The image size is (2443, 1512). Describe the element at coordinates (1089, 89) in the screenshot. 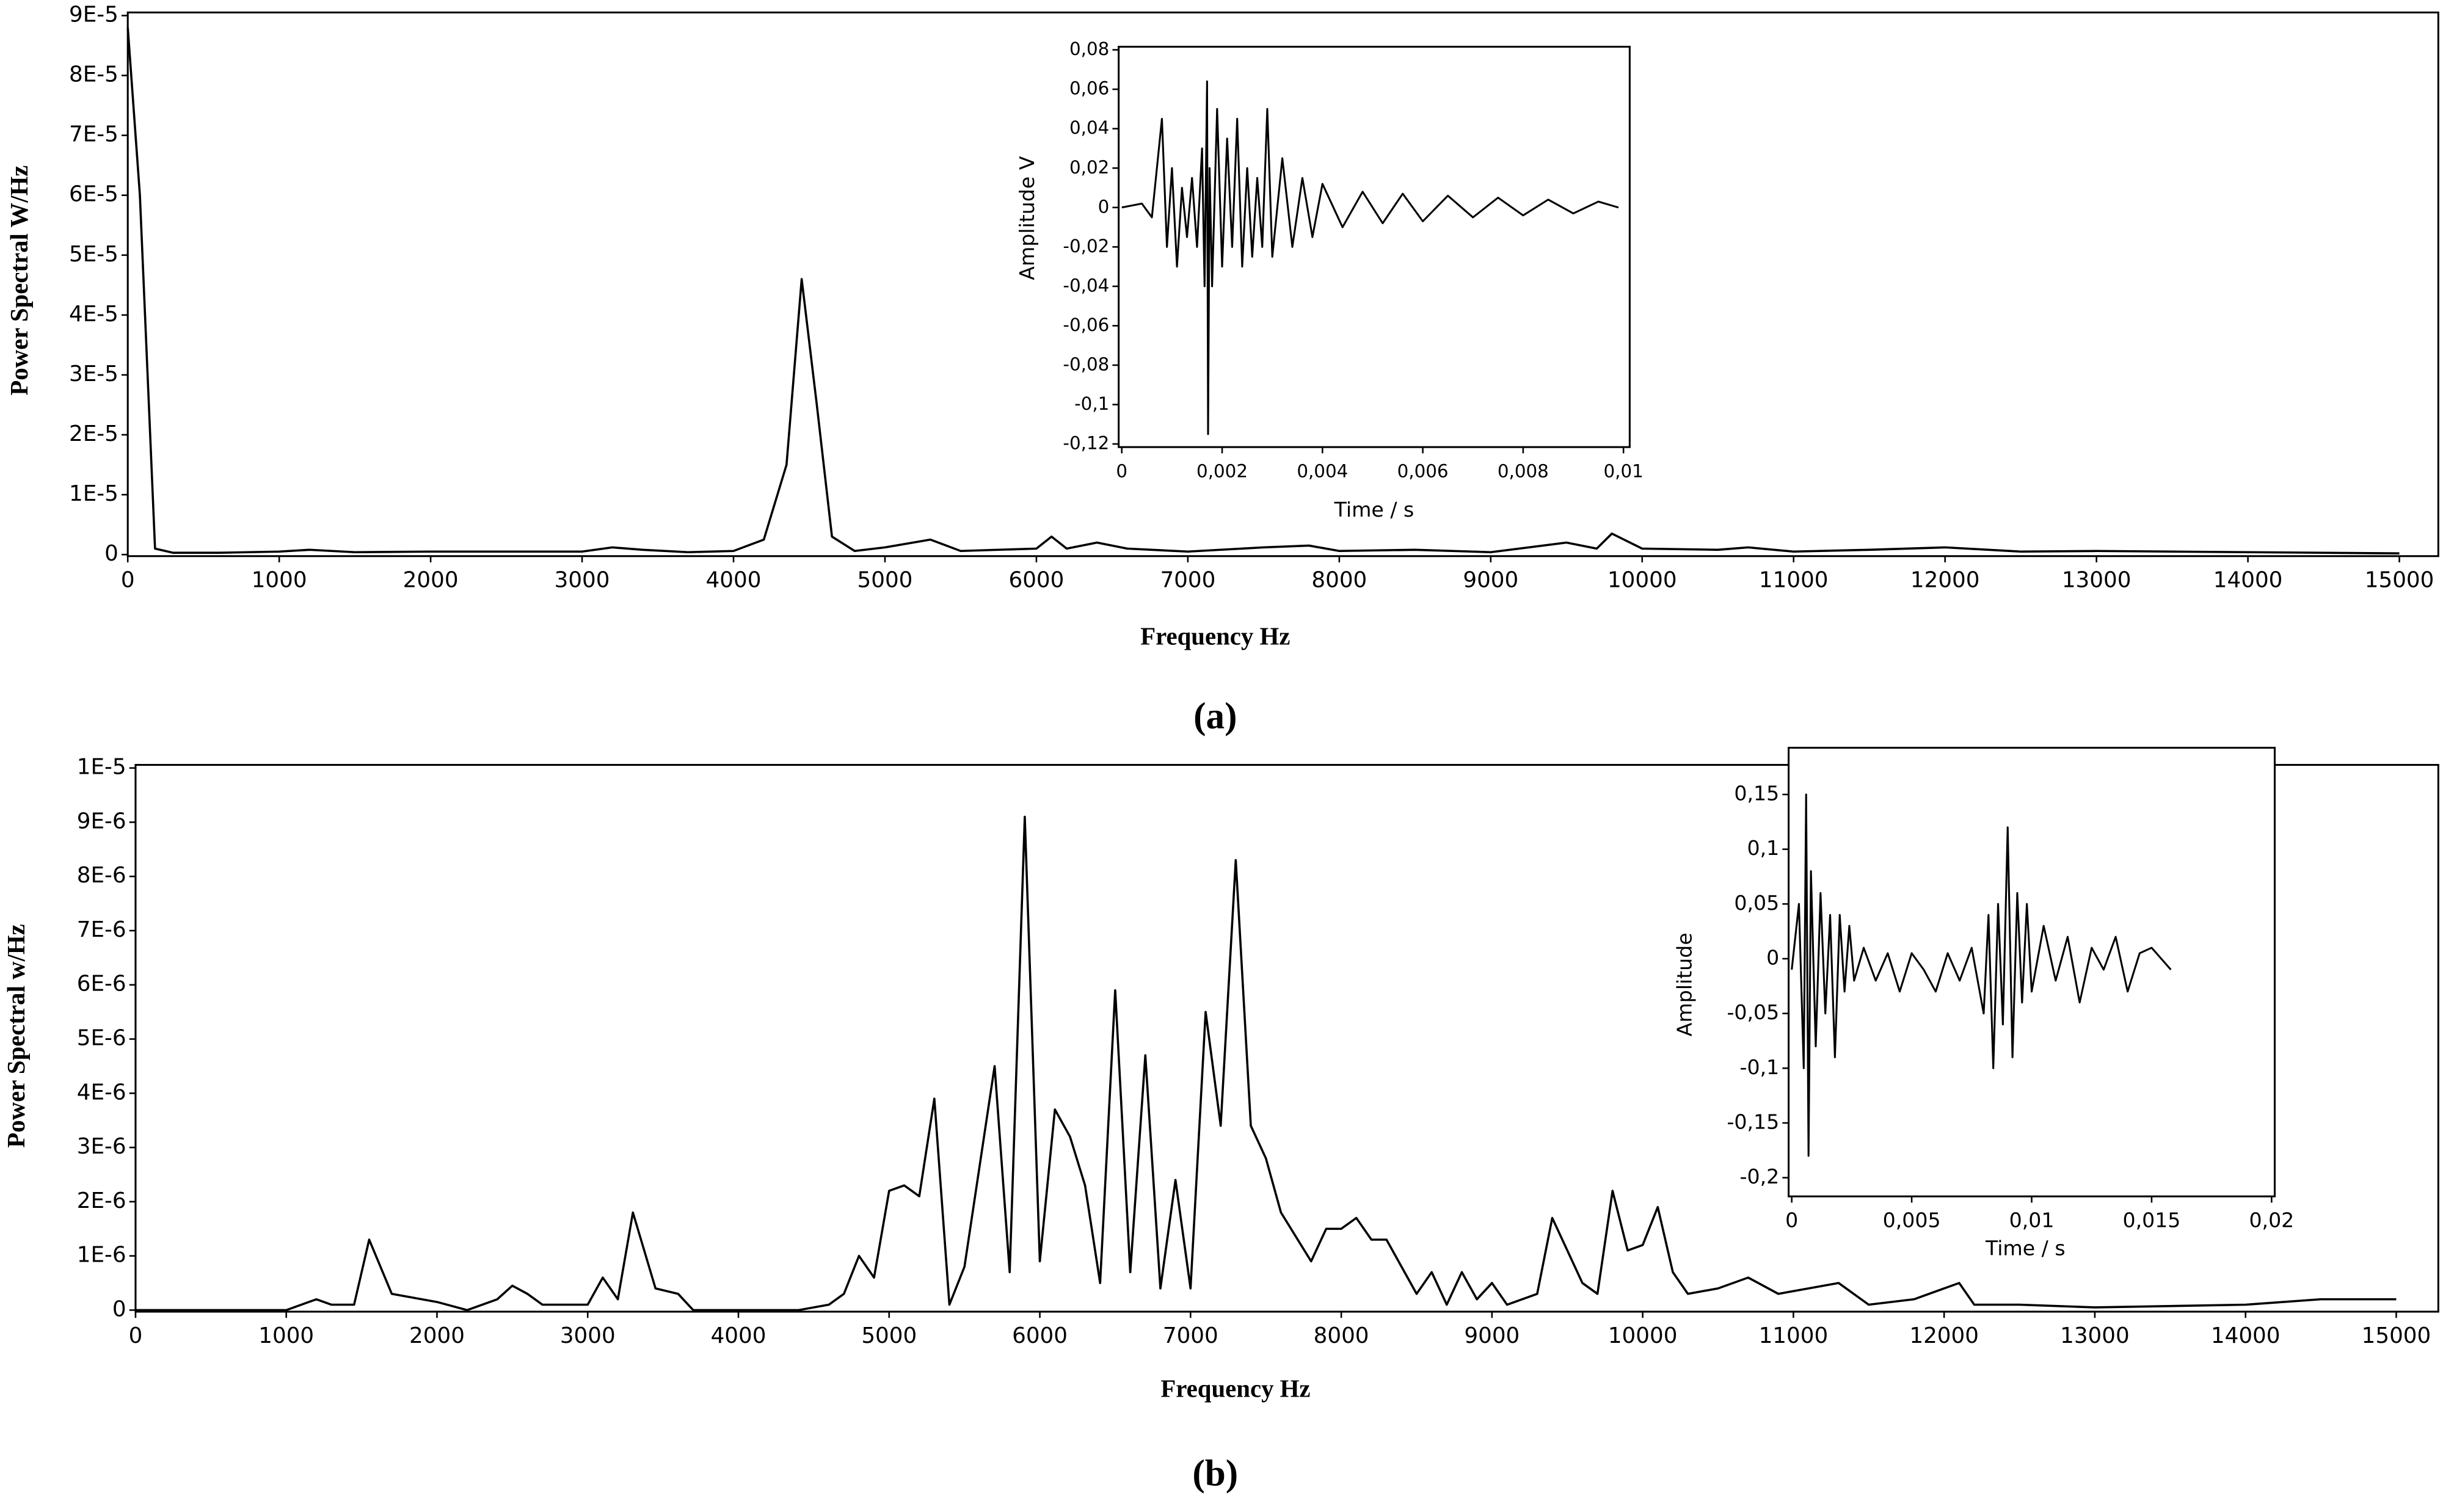

I see `y-tick-label: 0,06` at that location.